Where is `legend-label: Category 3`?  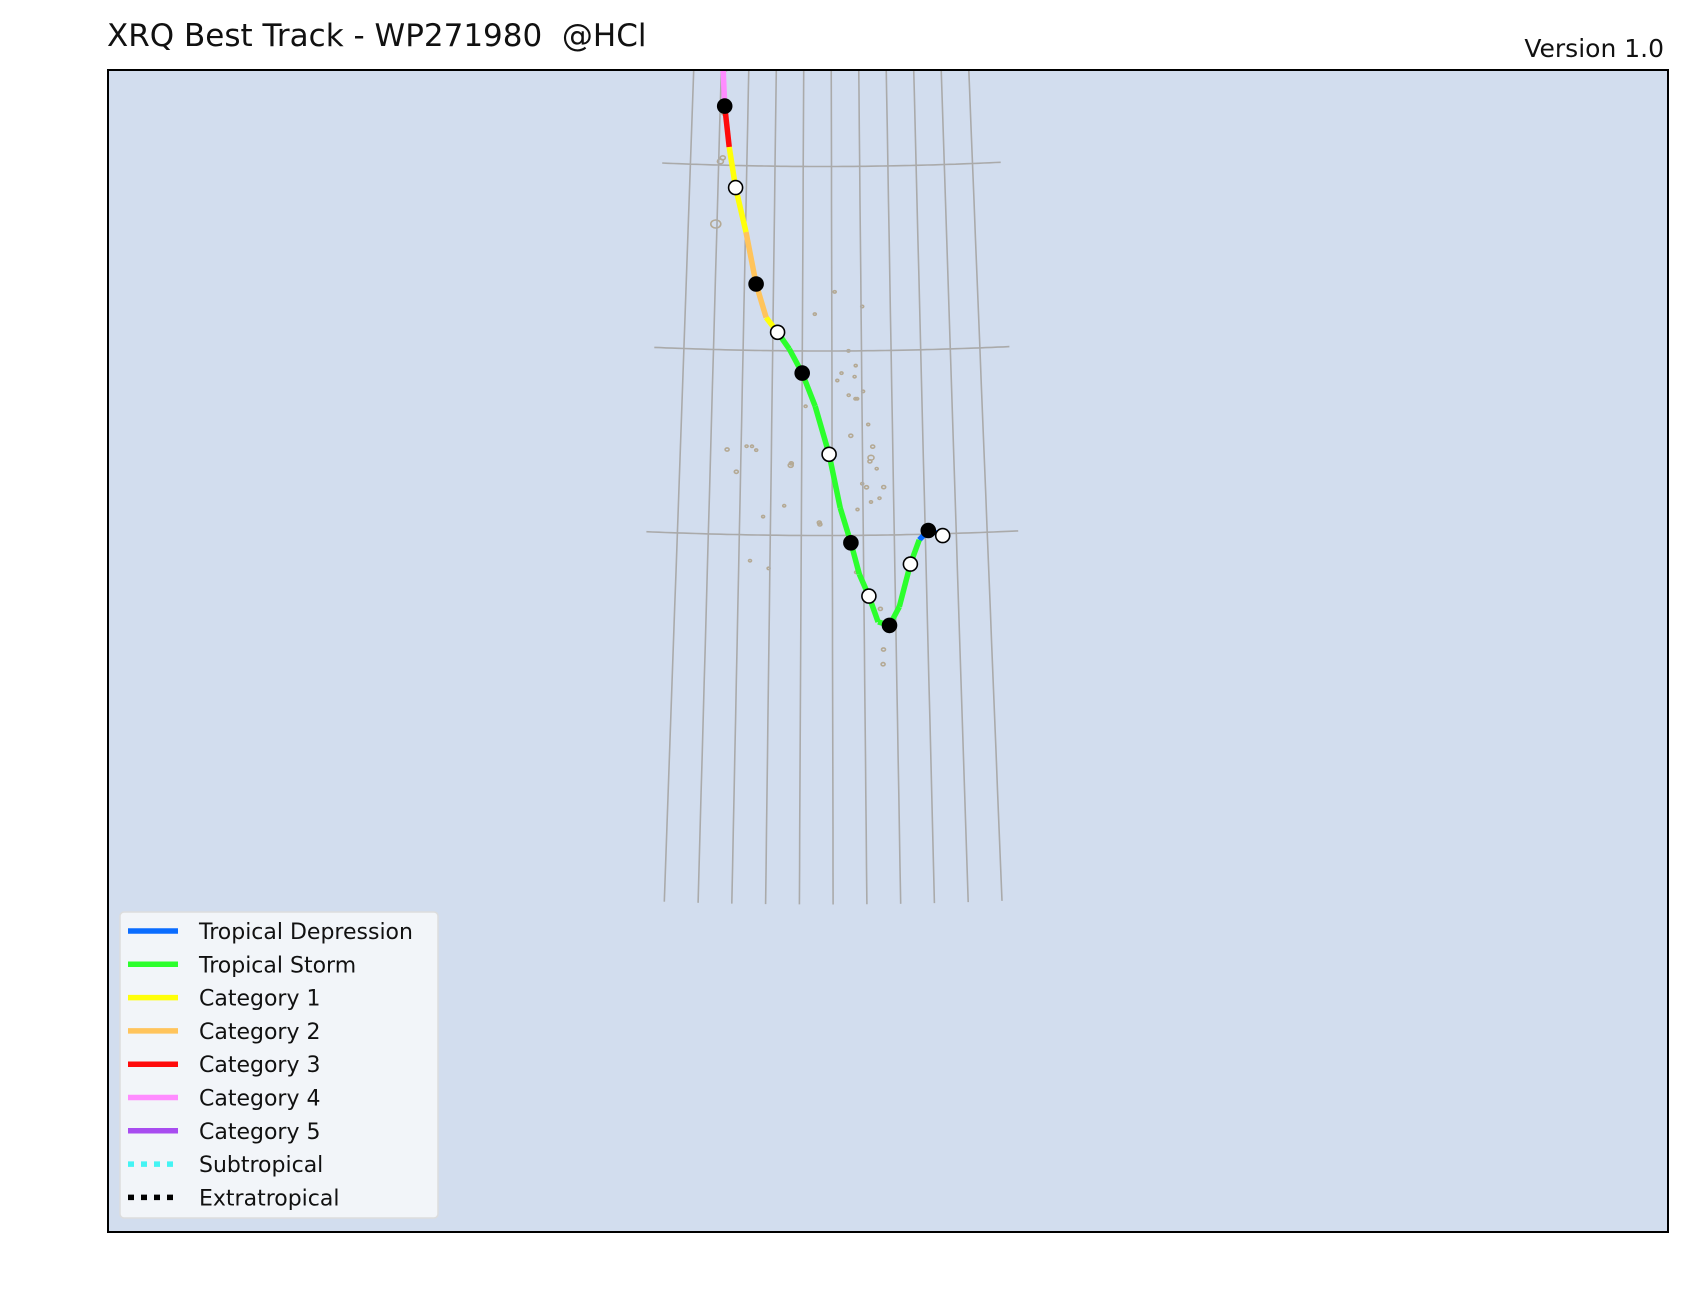
legend-label: Category 3 is located at coordinates (259, 1065).